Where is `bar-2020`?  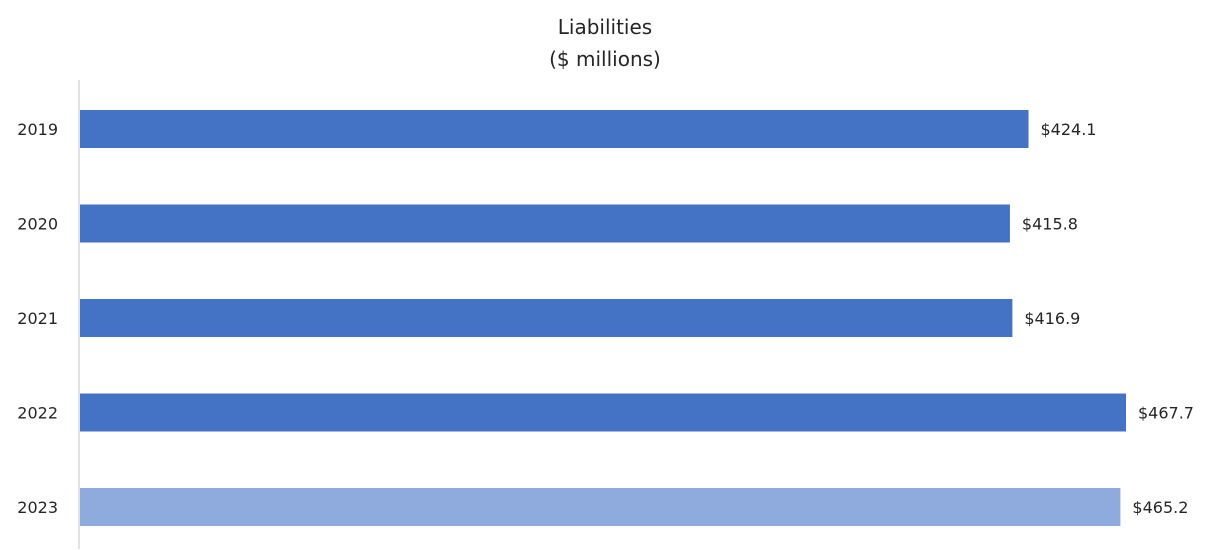
bar-2020 is located at coordinates (545, 223).